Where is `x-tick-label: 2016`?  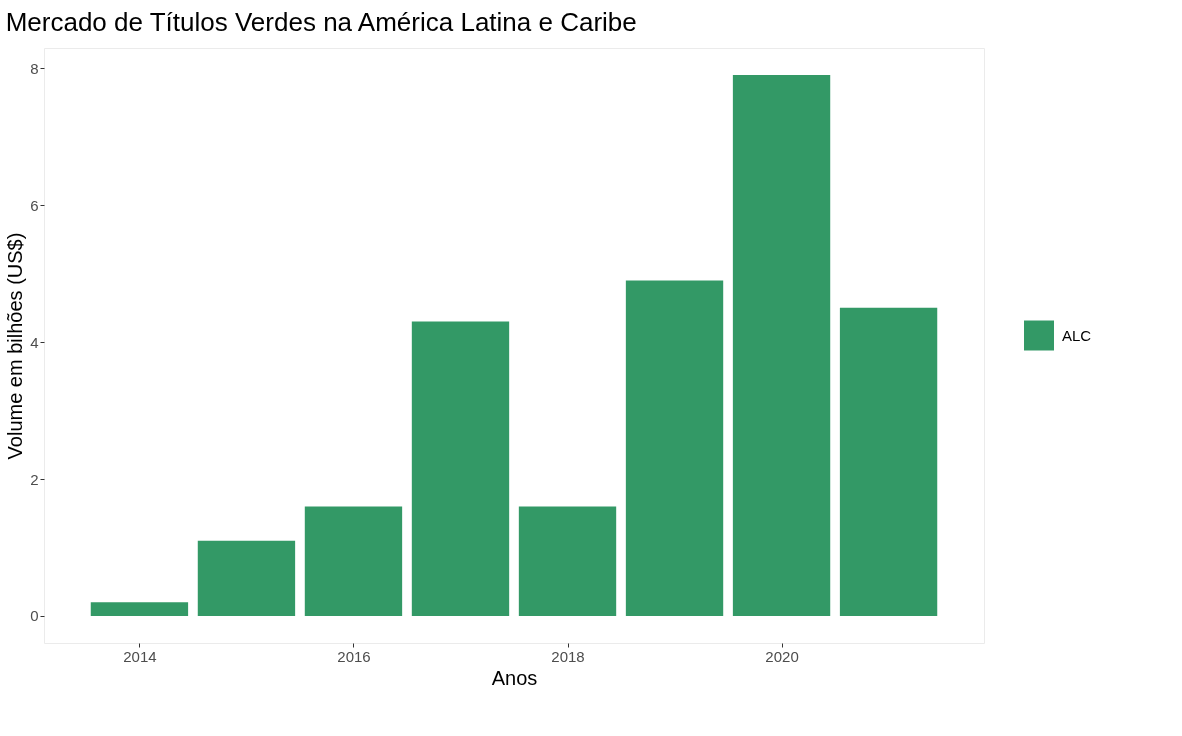 x-tick-label: 2016 is located at coordinates (354, 656).